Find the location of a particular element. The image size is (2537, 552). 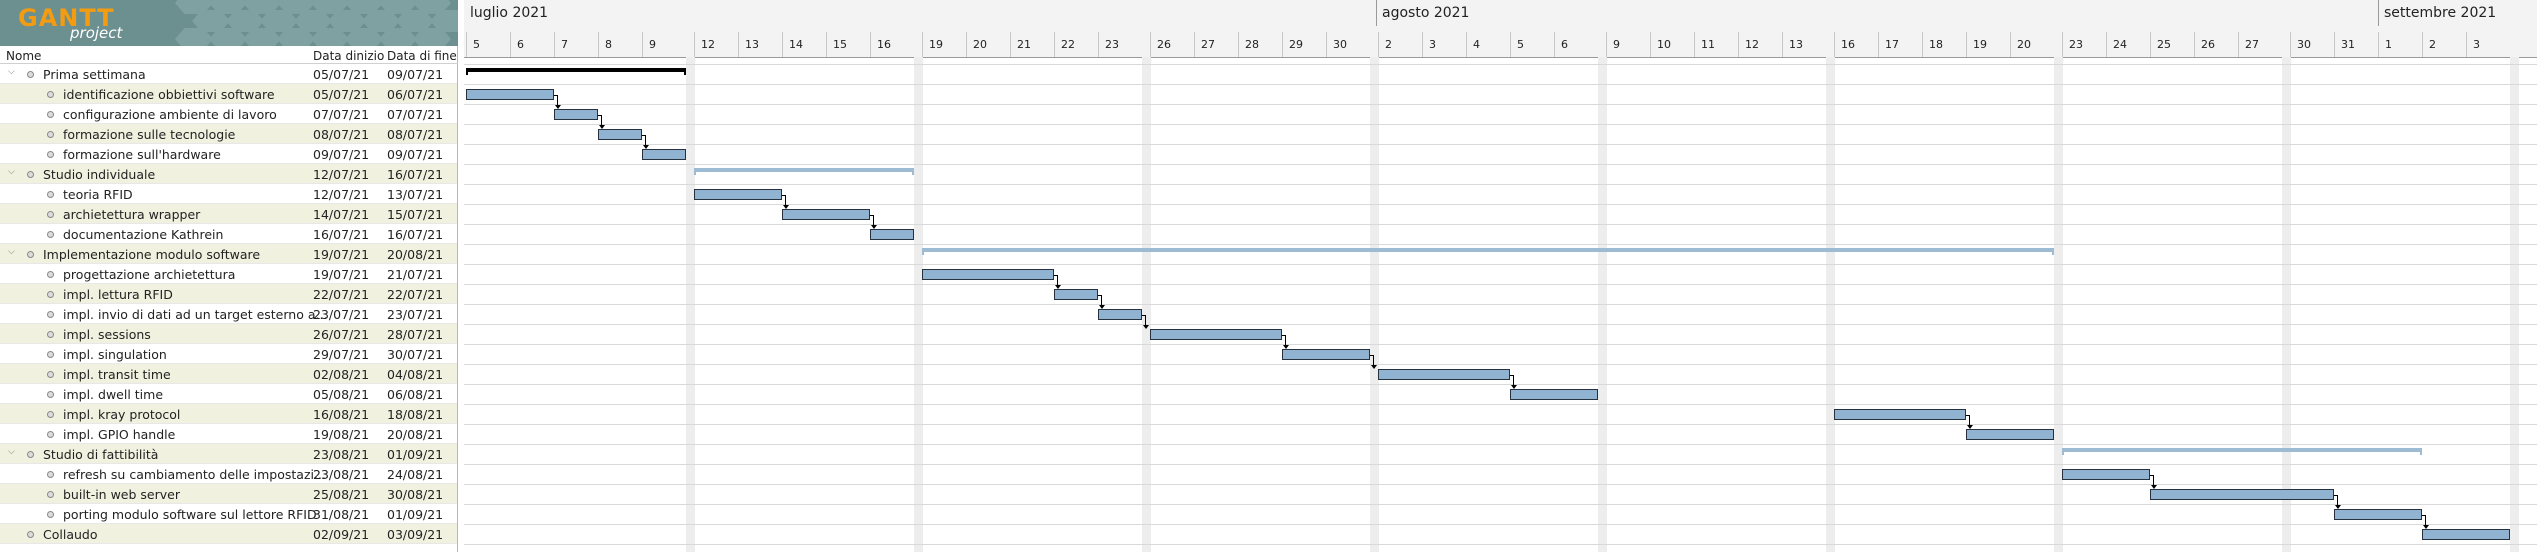

day-label: 23 is located at coordinates (2076, 44).